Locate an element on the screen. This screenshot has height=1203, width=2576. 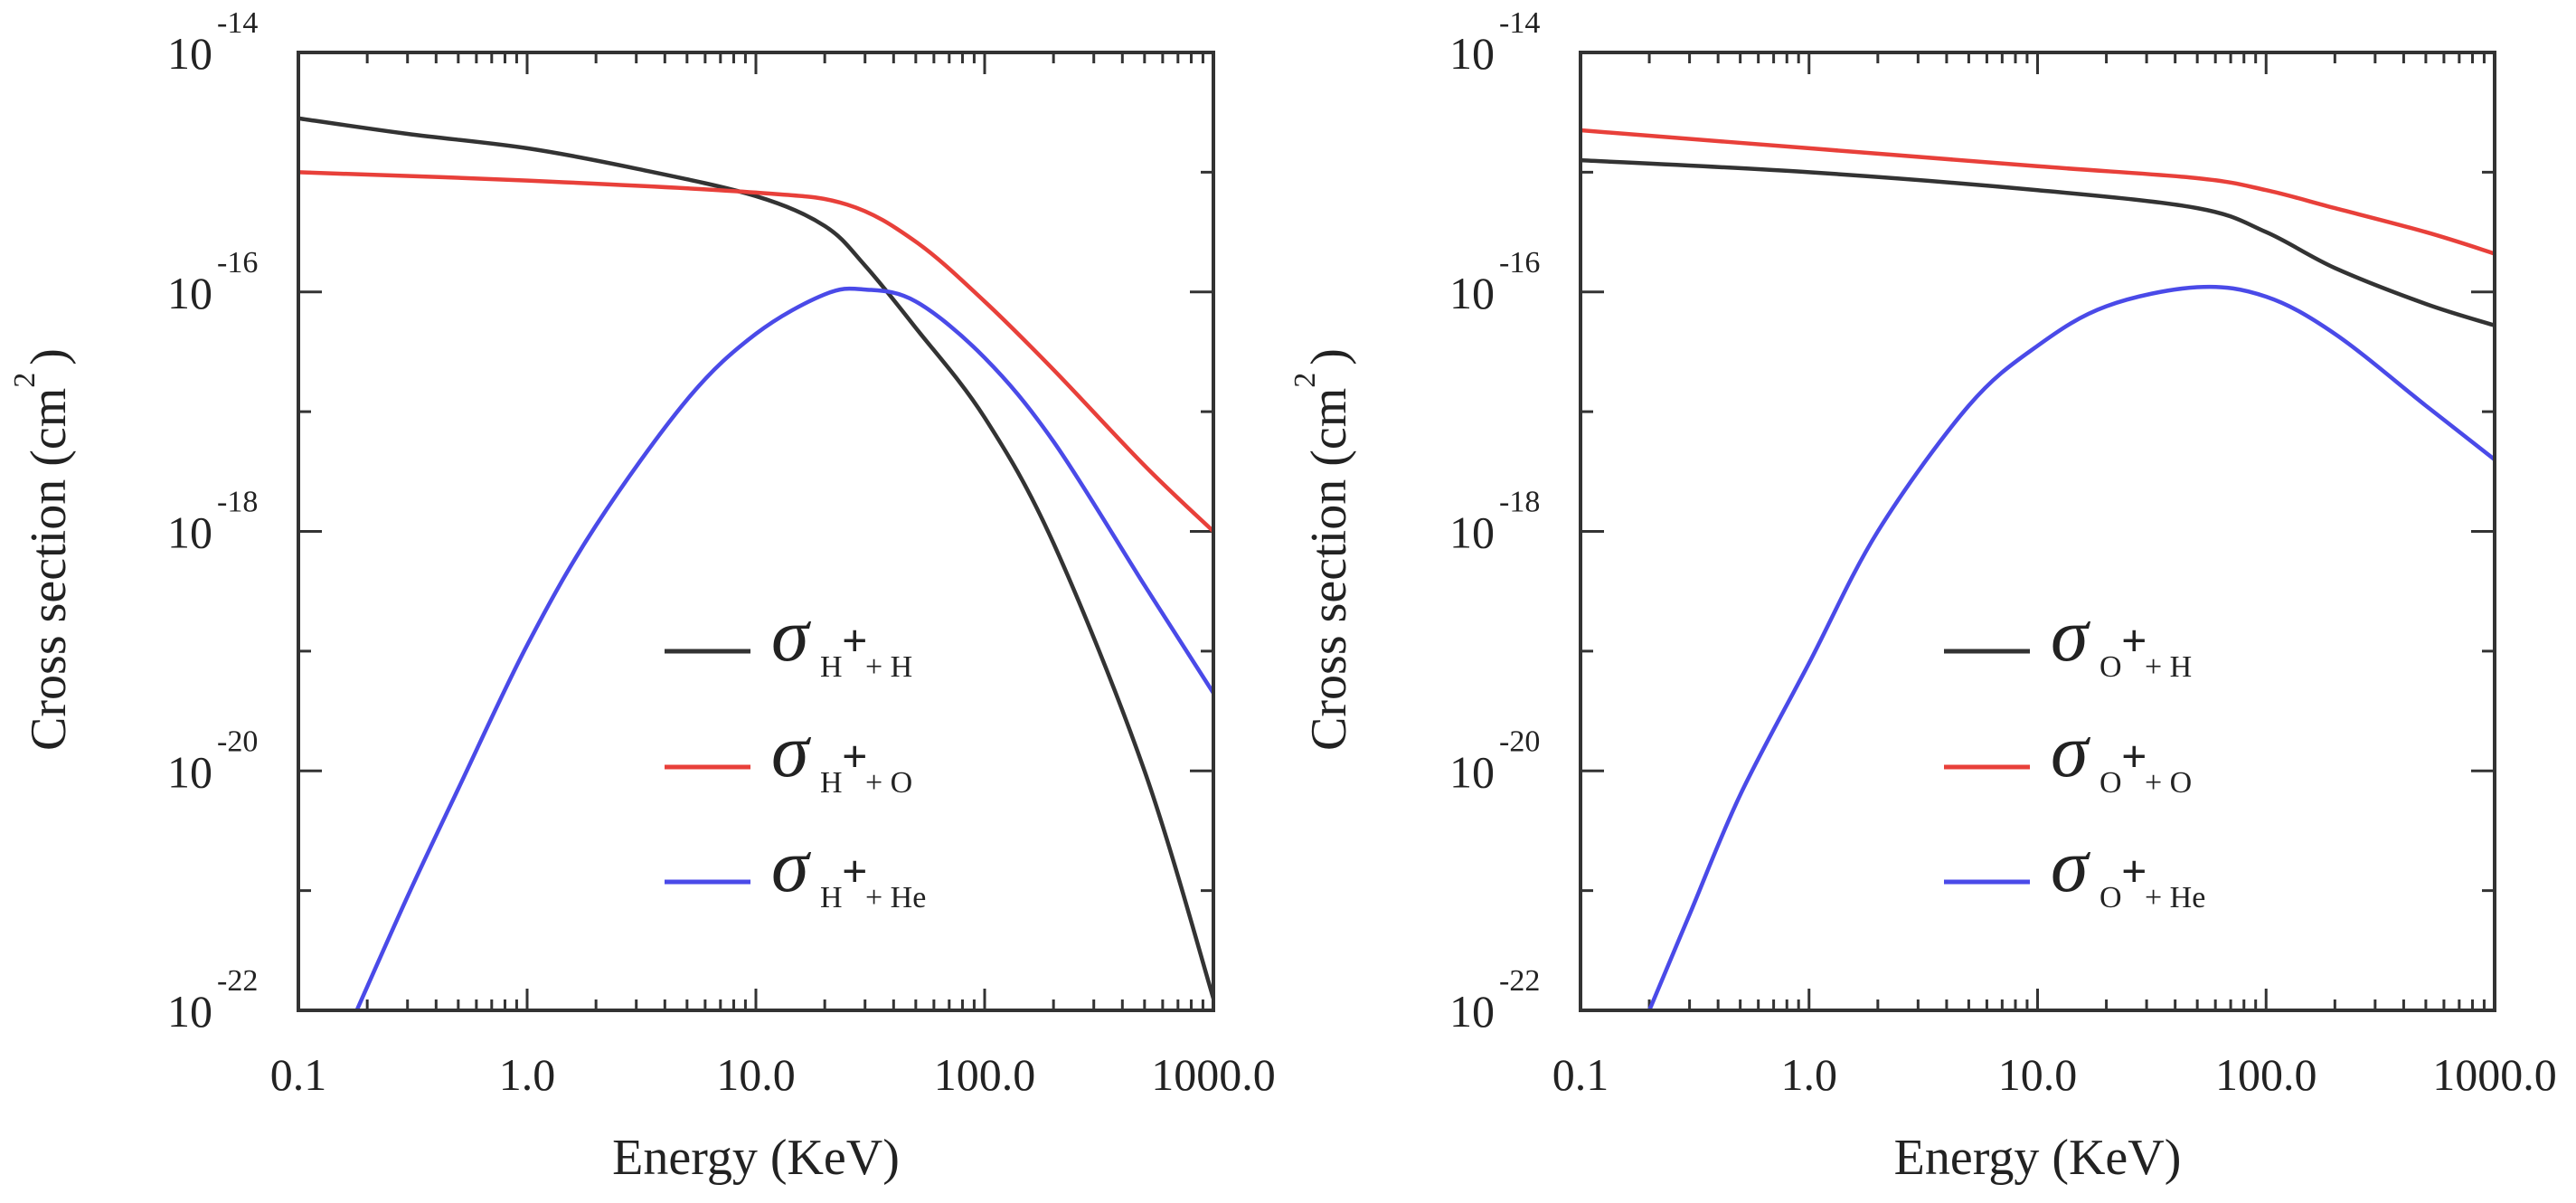
legend-sub-ion-2: O is located at coordinates (2110, 897).